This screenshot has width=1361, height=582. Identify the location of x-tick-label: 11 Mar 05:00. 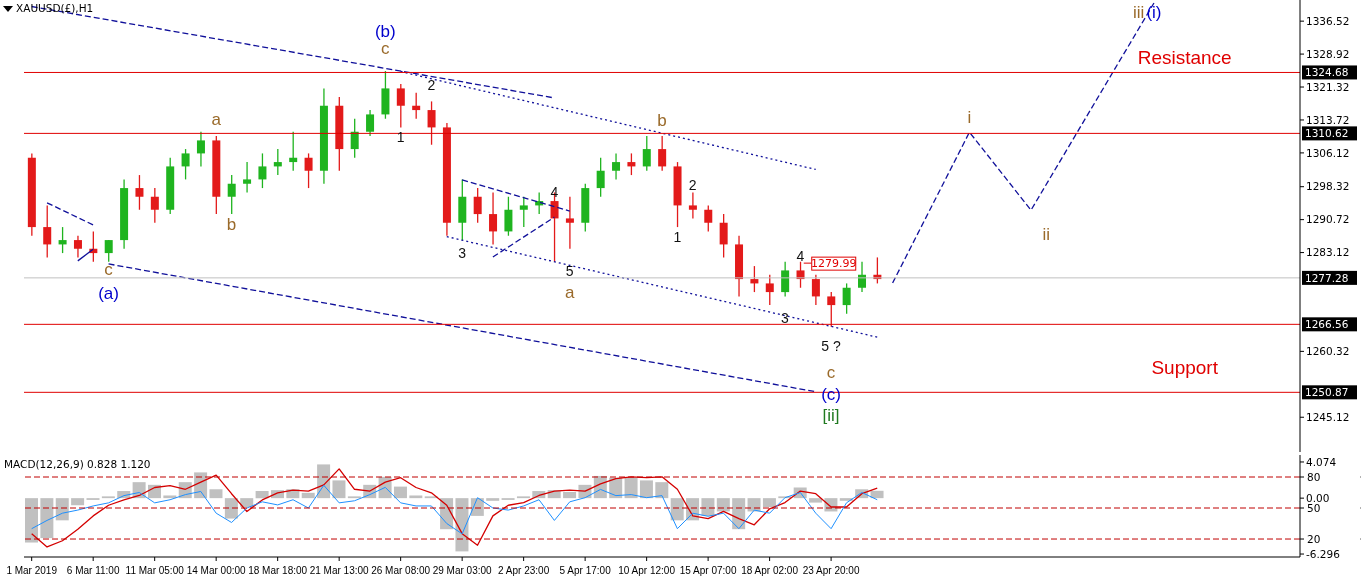
(155, 570).